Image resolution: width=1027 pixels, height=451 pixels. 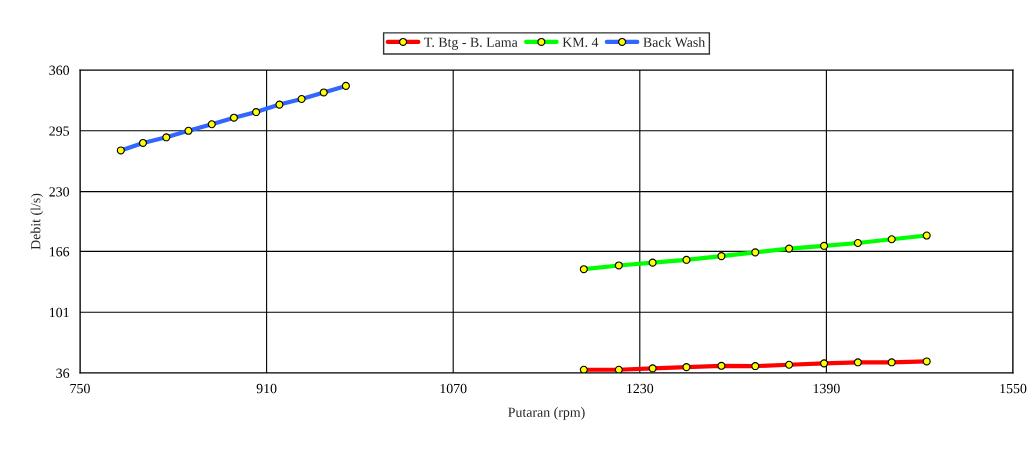 What do you see at coordinates (59, 192) in the screenshot?
I see `y-tick-label: 230` at bounding box center [59, 192].